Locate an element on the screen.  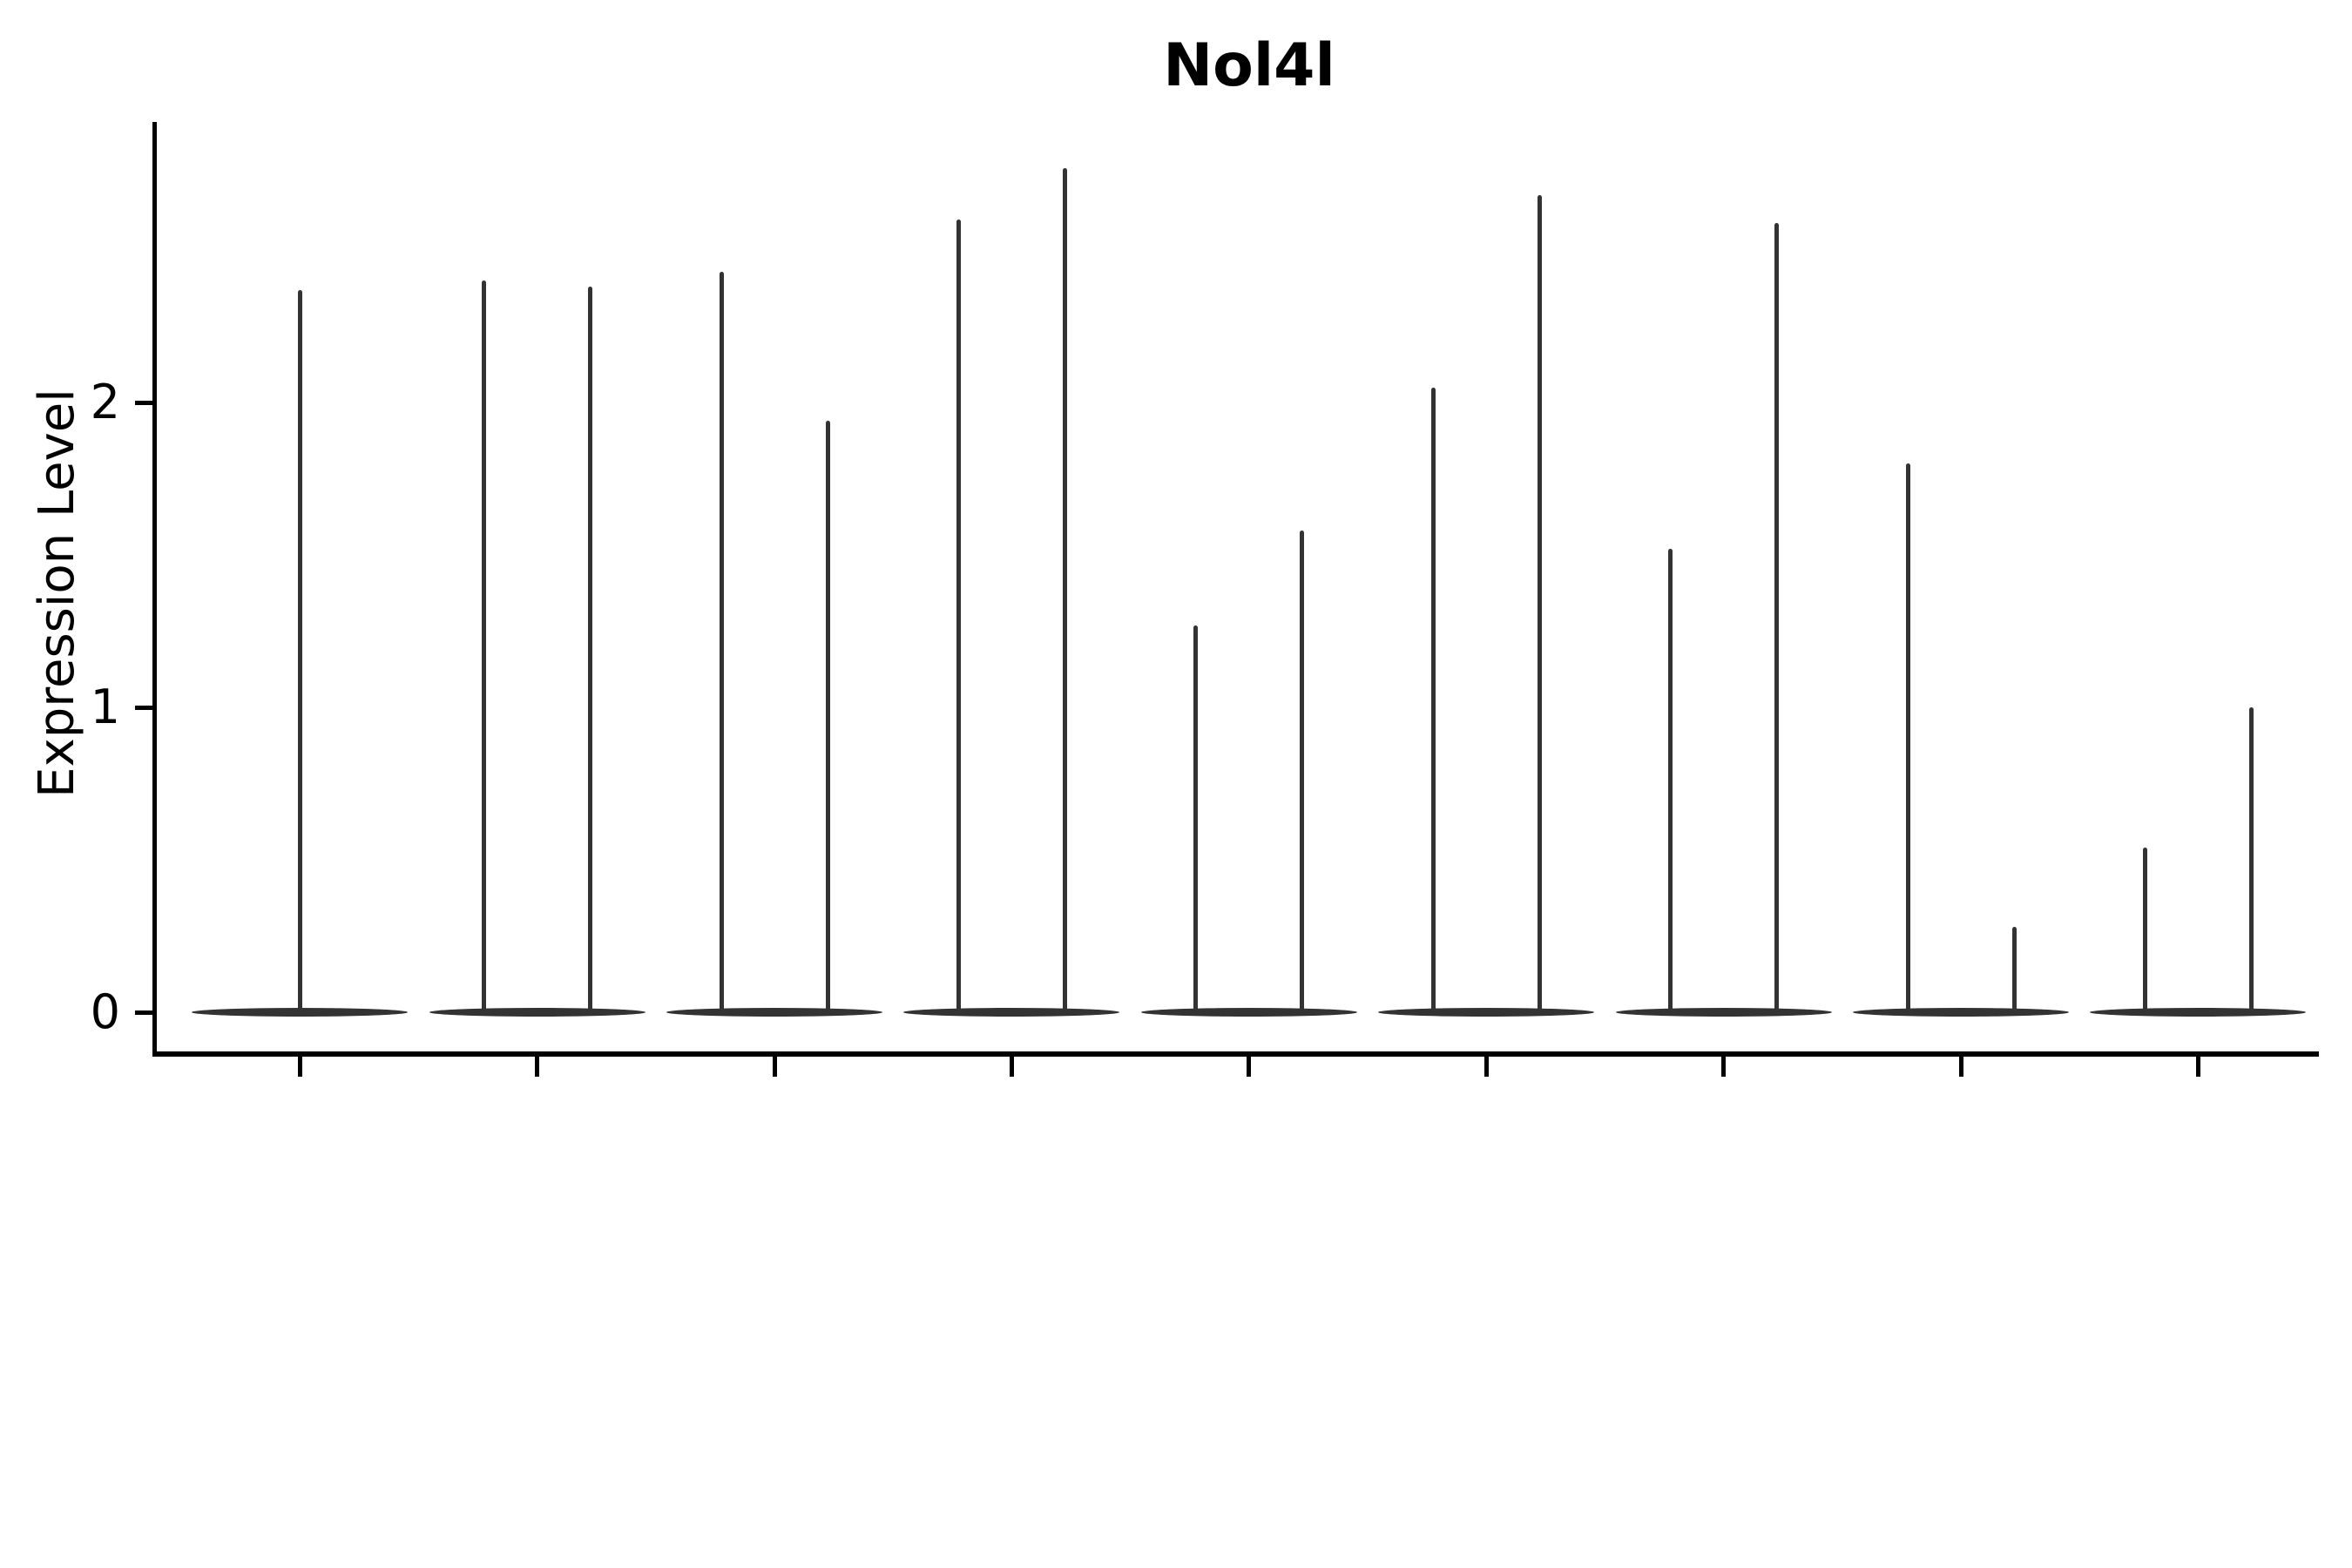
y-tick-label: 1 is located at coordinates (105, 706).